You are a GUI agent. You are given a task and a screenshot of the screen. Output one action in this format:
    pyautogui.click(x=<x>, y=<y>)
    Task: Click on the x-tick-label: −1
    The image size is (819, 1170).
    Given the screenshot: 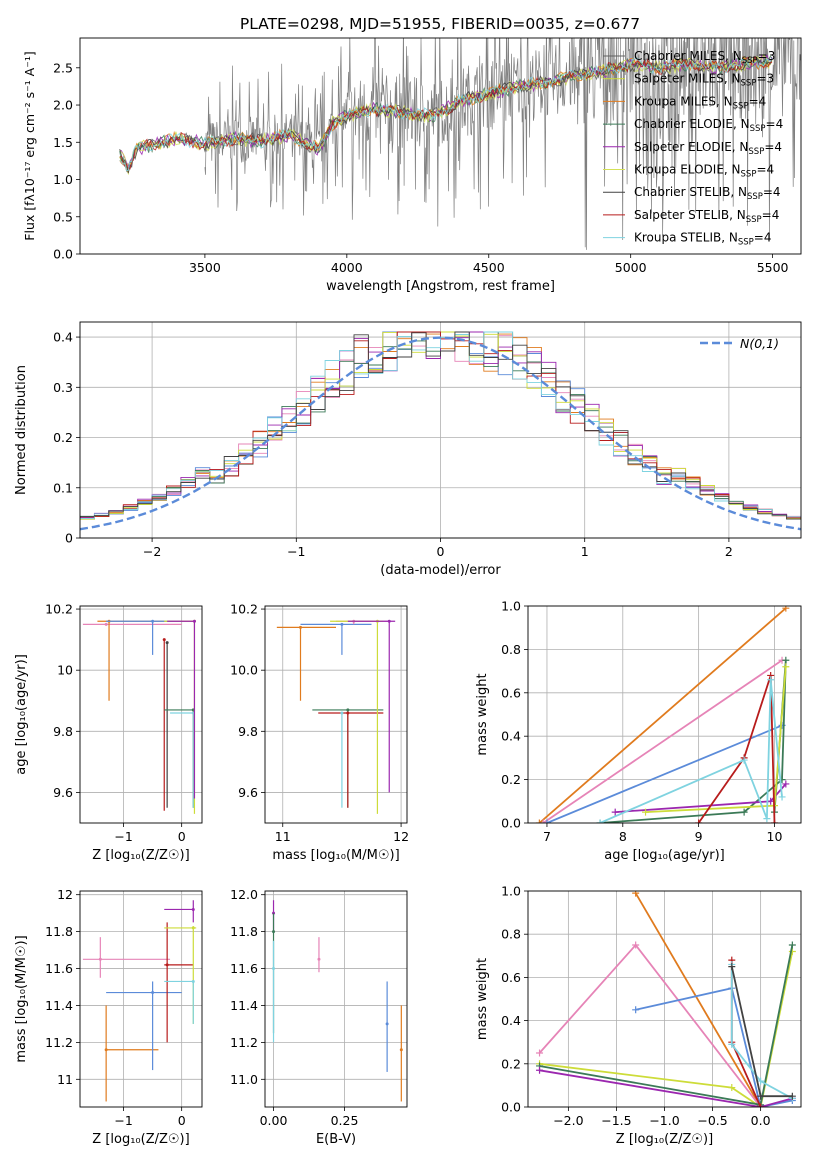 What is the action you would take?
    pyautogui.click(x=296, y=551)
    